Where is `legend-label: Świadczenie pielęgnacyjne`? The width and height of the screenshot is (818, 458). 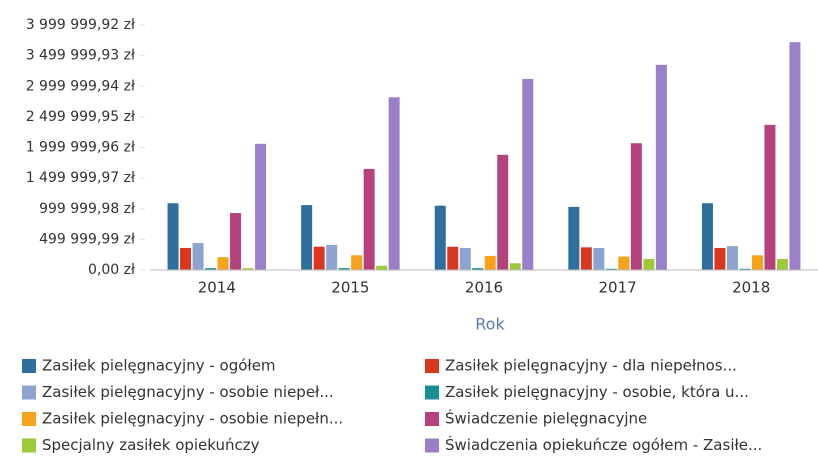 legend-label: Świadczenie pielęgnacyjne is located at coordinates (546, 418).